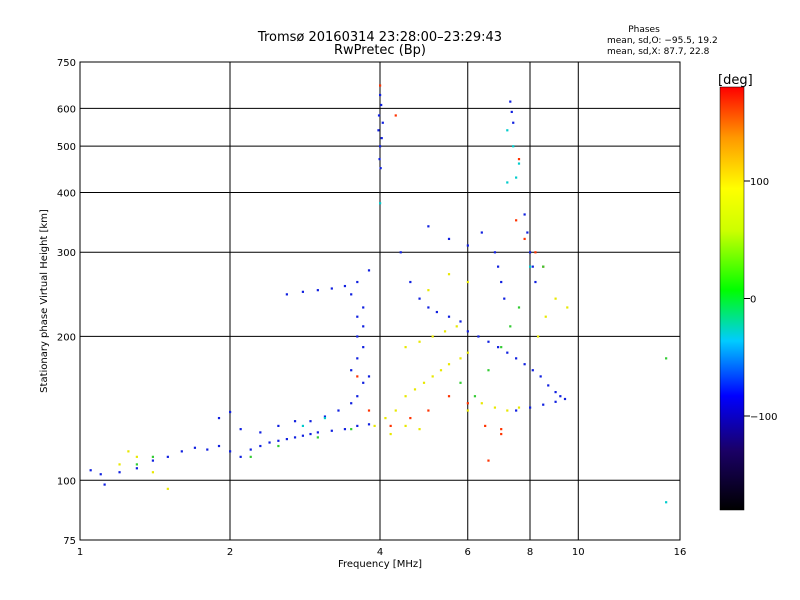  I want to click on y-axis-label: Stationary phase Virtual Height [km], so click(44, 301).